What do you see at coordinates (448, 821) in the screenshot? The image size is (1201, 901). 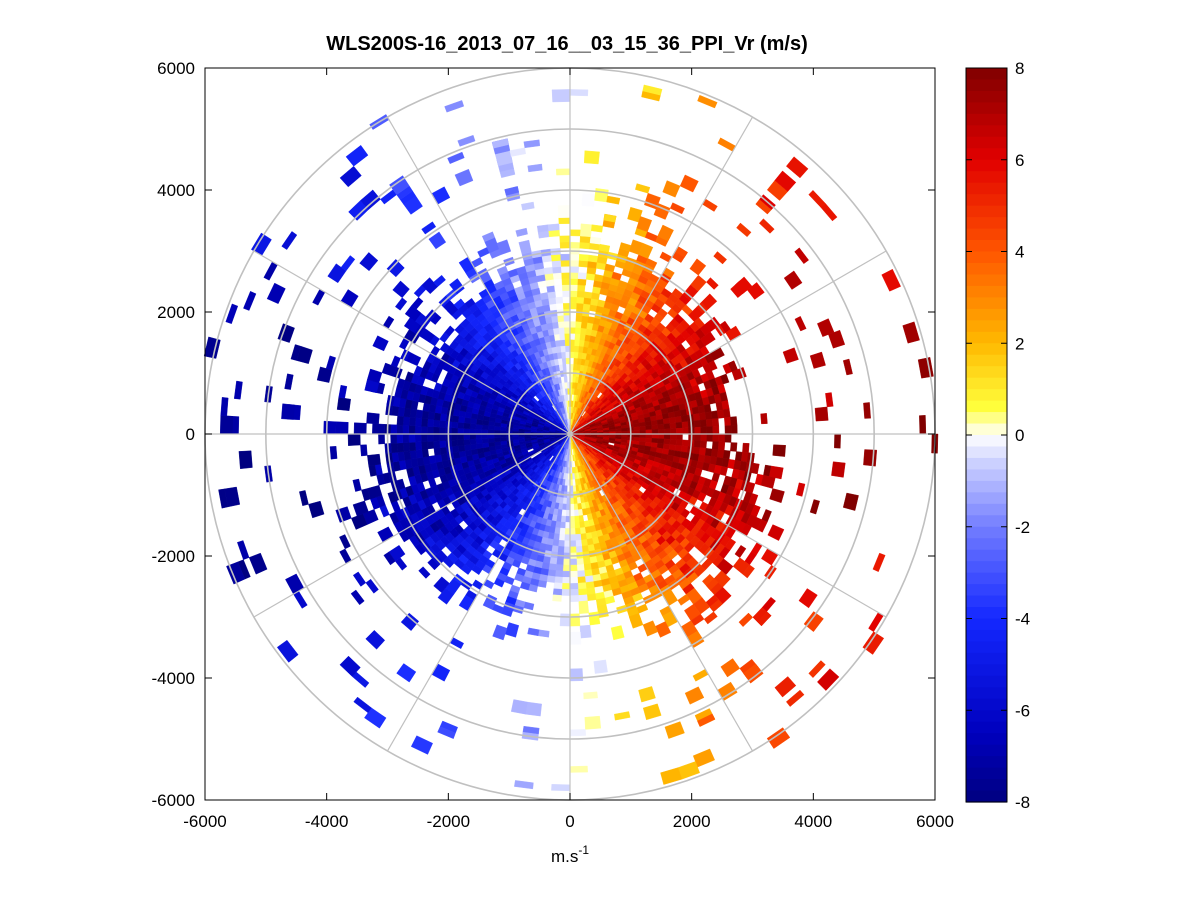 I see `x-tick-label: -2000` at bounding box center [448, 821].